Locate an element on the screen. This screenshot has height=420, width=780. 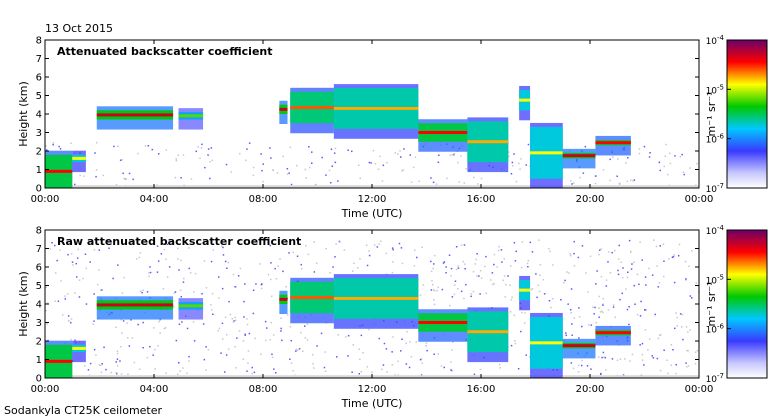
x-axis-label: Time (UTC) is located at coordinates (372, 403).